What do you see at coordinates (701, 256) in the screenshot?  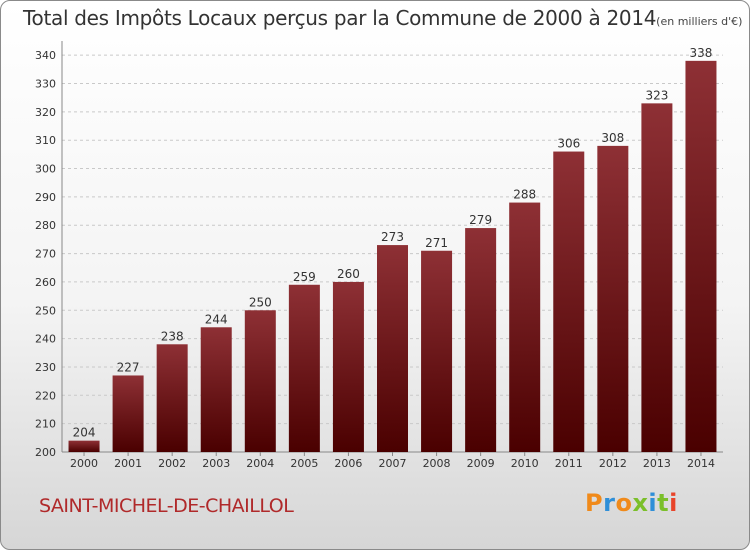 I see `bar-2014` at bounding box center [701, 256].